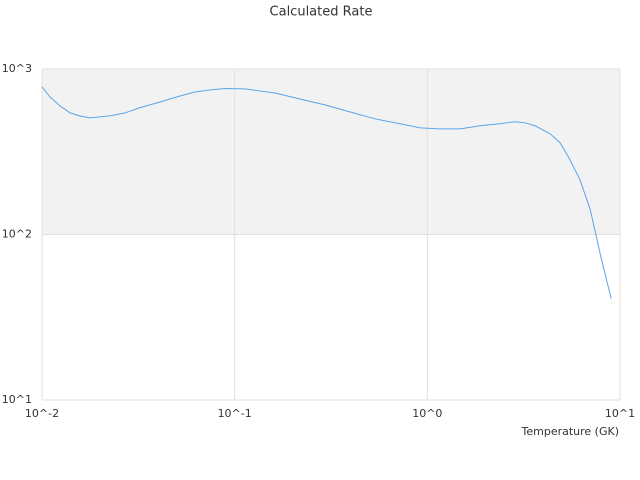  I want to click on y-tick-label: 10^1, so click(17, 399).